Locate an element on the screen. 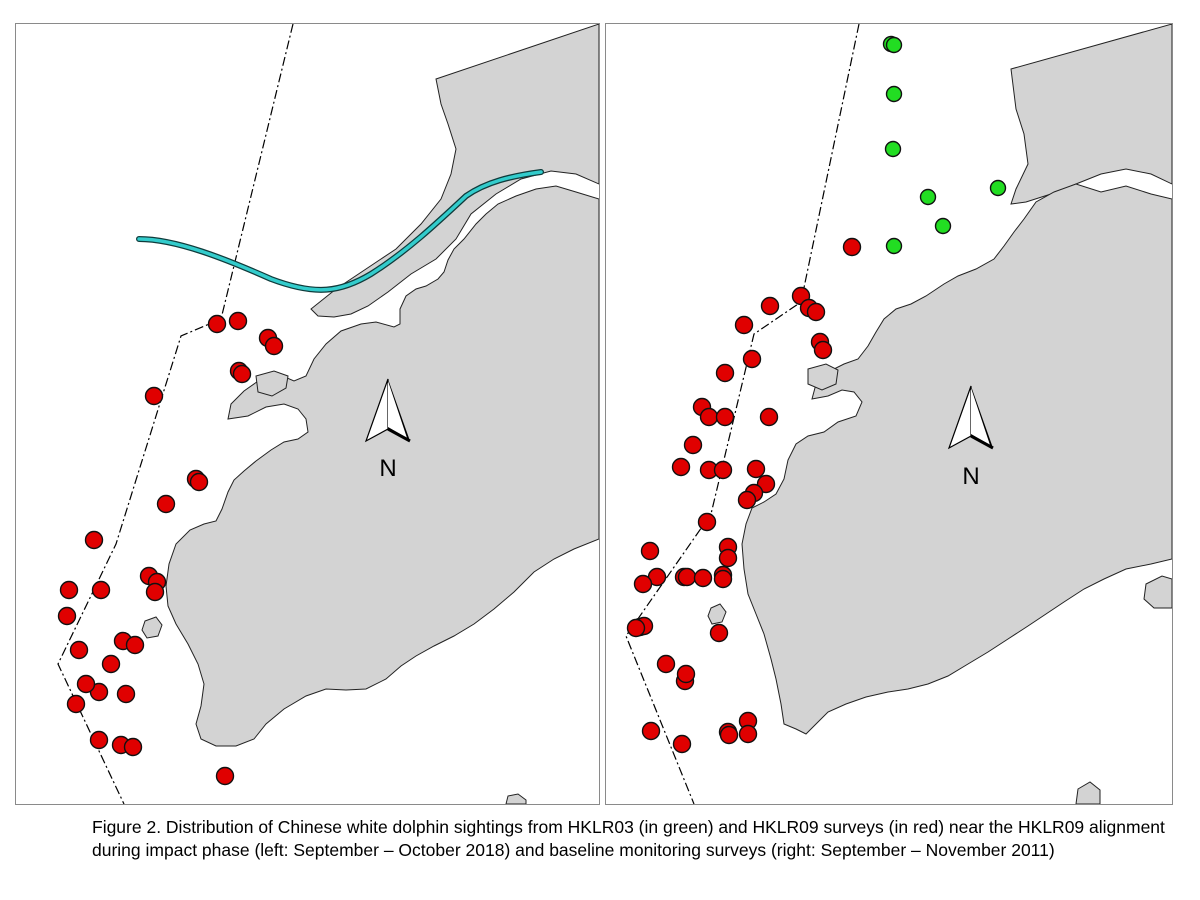 This screenshot has width=1200, height=900. north-landmass is located at coordinates (1091, 114).